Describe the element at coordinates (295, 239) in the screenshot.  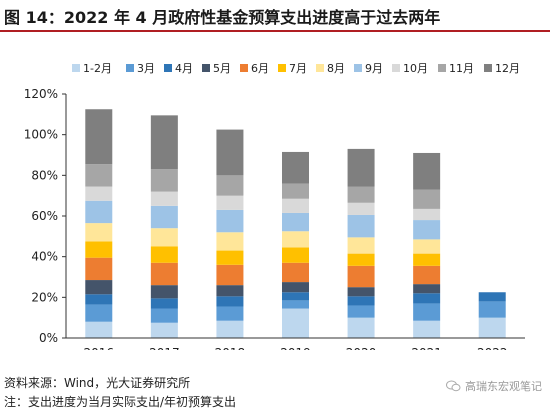
I see `bar-segment-2019-8月` at that location.